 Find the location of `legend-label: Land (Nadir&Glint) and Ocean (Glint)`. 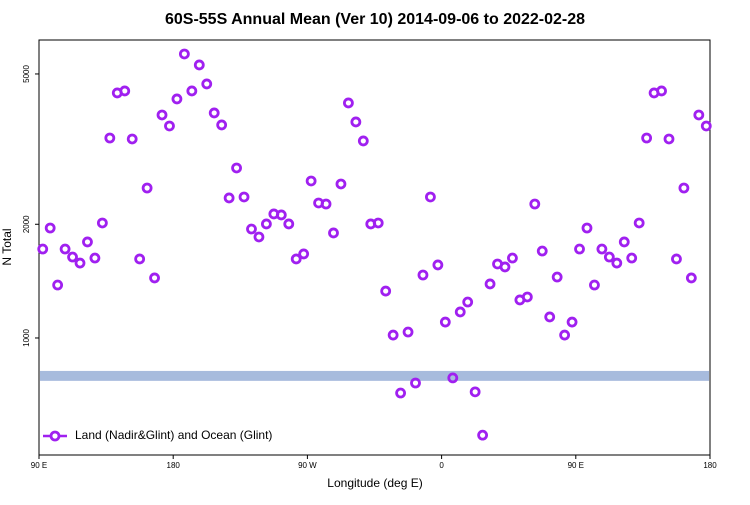

legend-label: Land (Nadir&Glint) and Ocean (Glint) is located at coordinates (173, 435).